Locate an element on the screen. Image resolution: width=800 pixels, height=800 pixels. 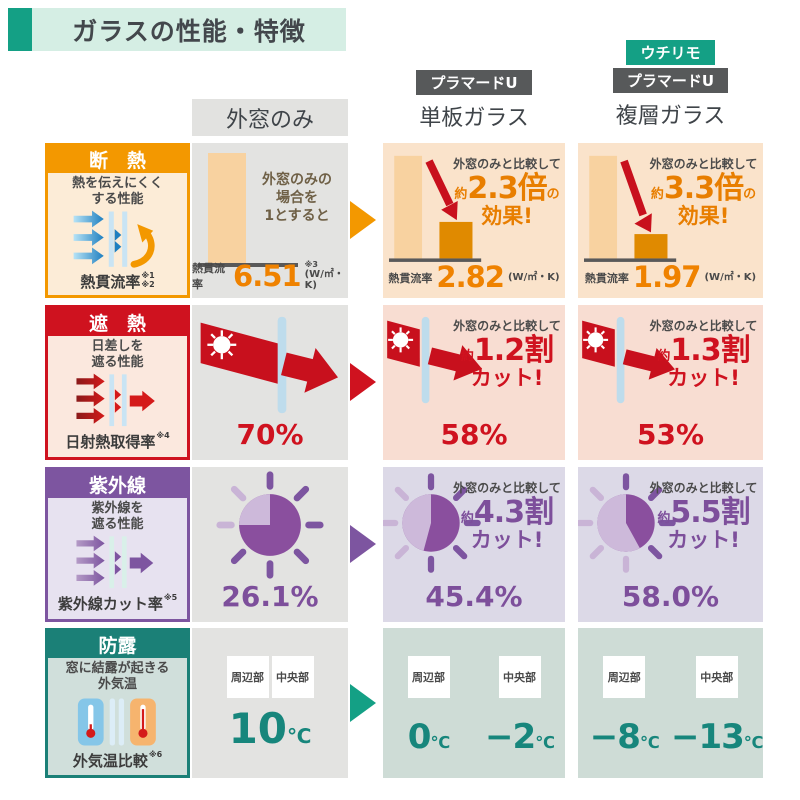
row-uv-label-card: 紫外線 紫外線を 遮る性能 紫外線カット率※5 is located at coordinates (117, 544).